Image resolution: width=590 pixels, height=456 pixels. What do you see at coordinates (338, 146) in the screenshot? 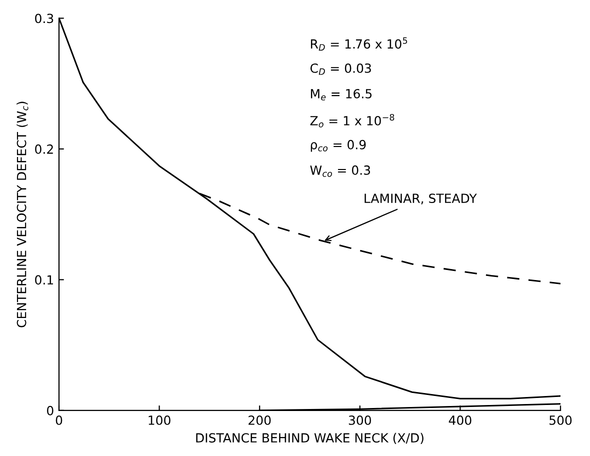
I see `annotation: ρ$_{co}$ = 0.9` at bounding box center [338, 146].